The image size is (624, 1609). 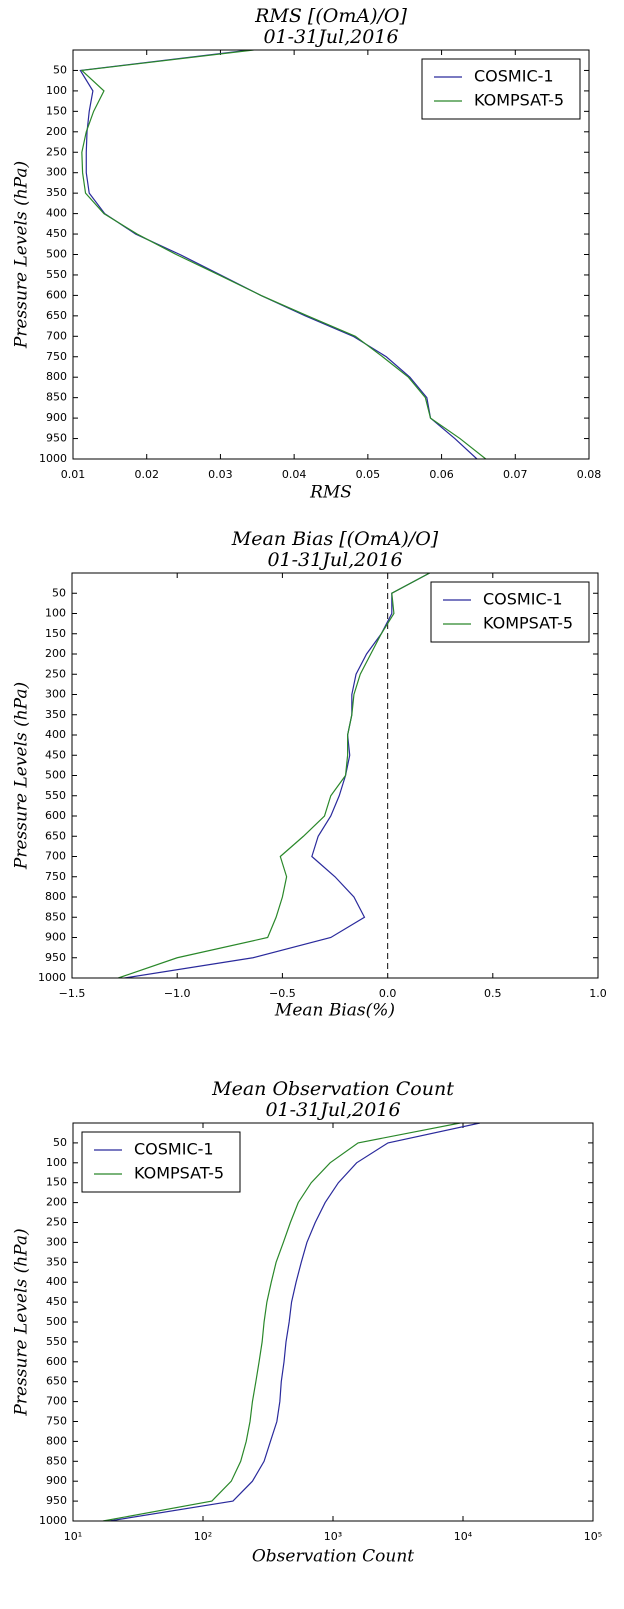 I want to click on x-tick-label: 0.04, so click(x=294, y=474).